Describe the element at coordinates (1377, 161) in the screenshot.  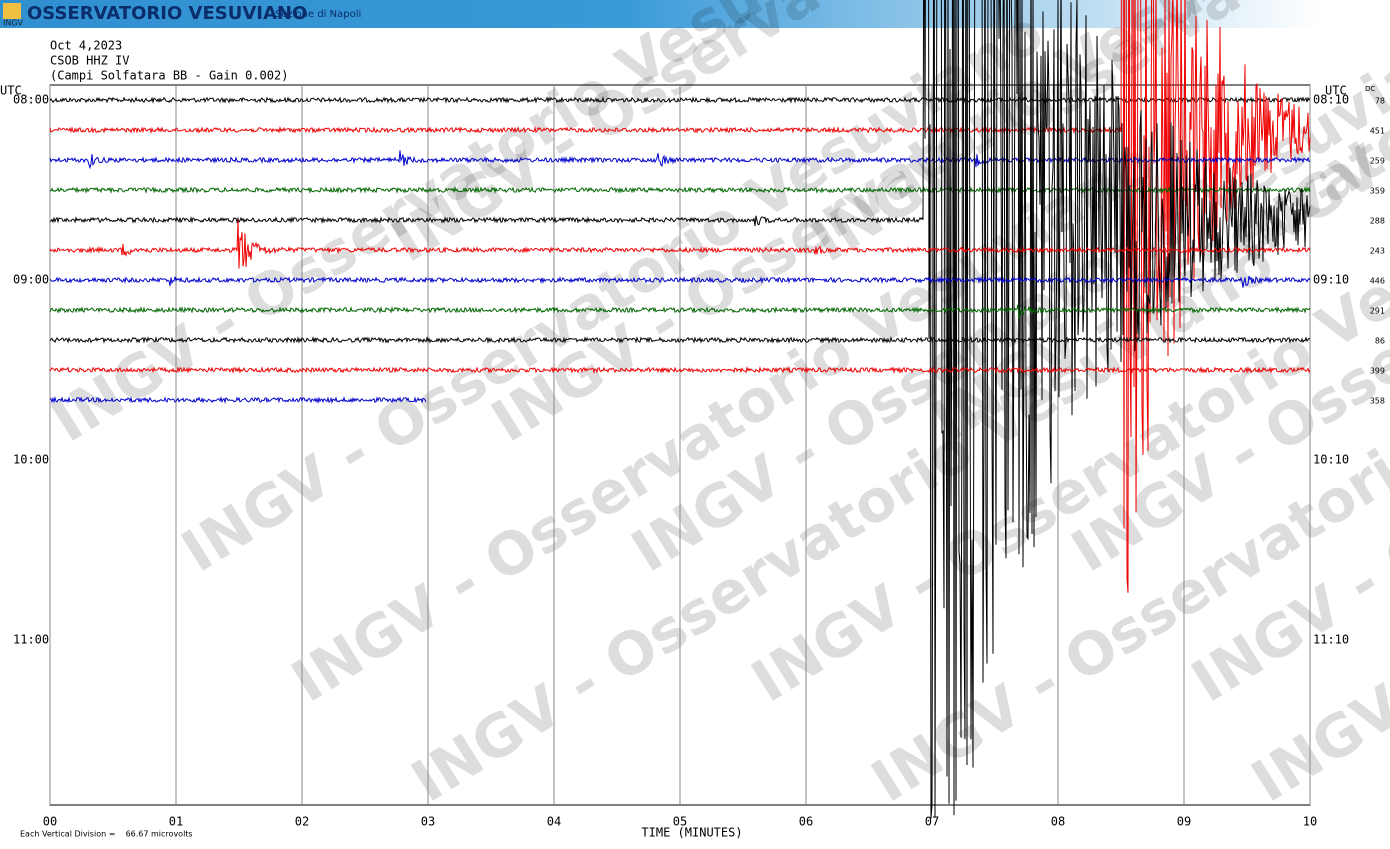
I see `dc-value: 259` at that location.